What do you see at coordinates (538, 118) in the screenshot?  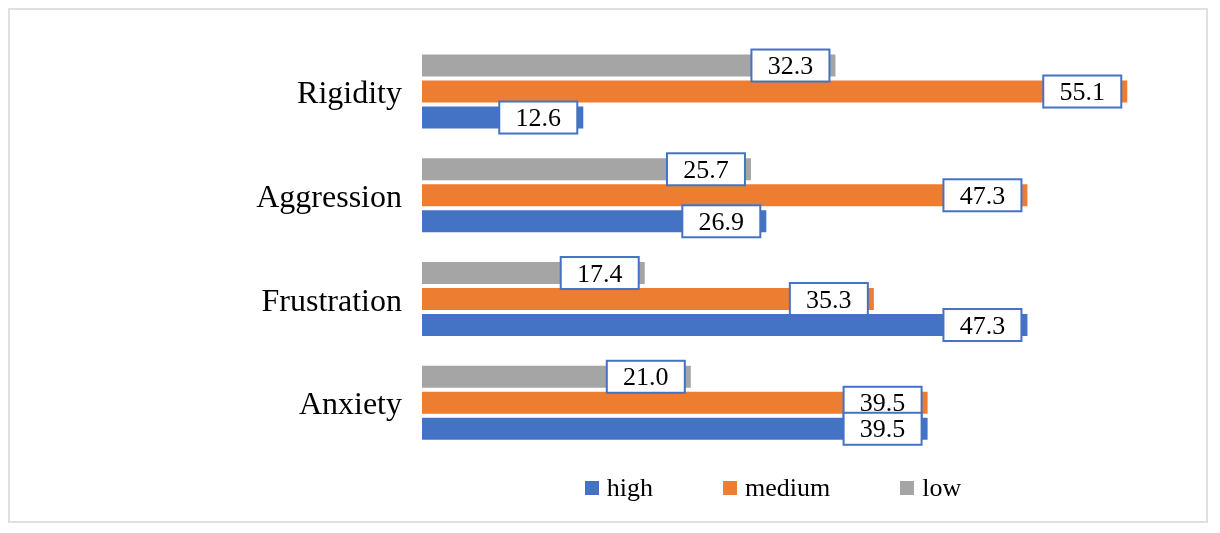 I see `data-label: 12.6` at bounding box center [538, 118].